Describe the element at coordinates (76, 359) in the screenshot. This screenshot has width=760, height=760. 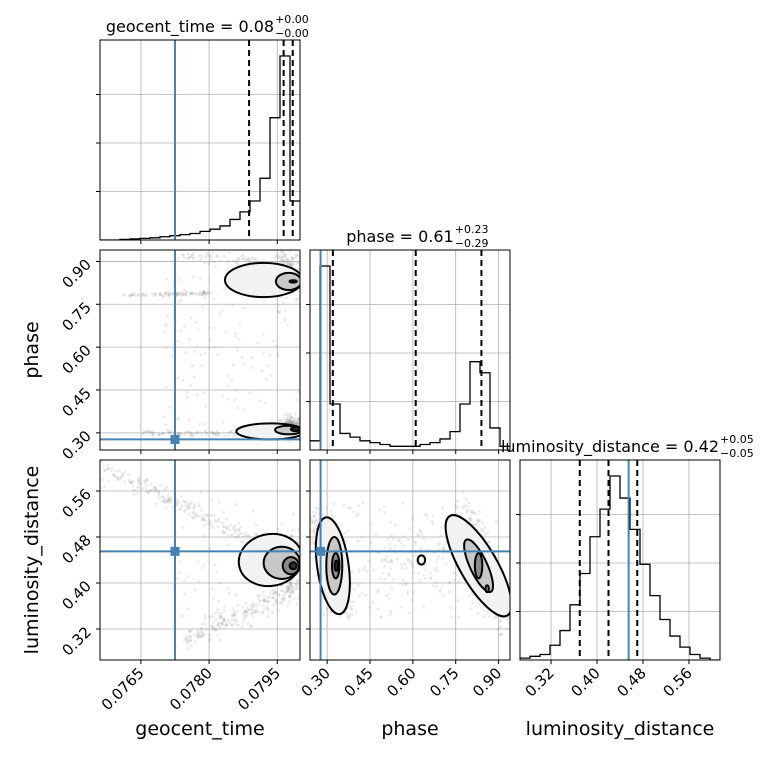
I see `y-tick-label-phase: 0.60` at that location.